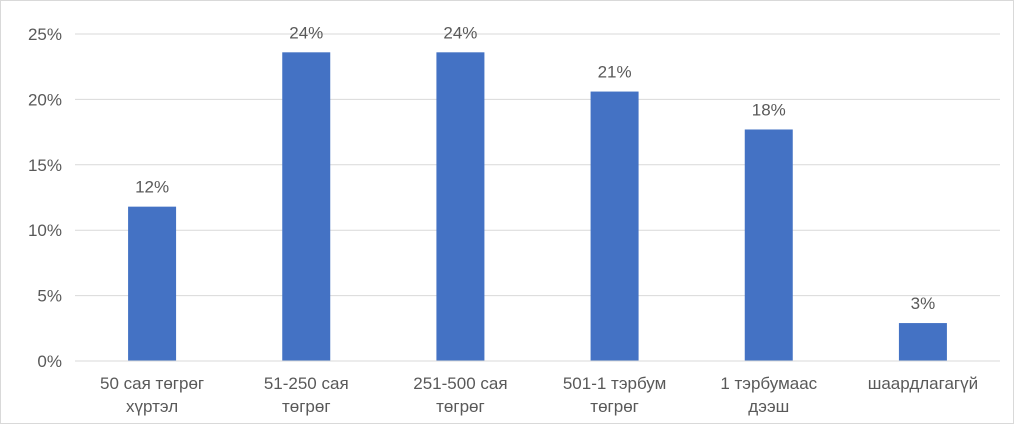 The height and width of the screenshot is (426, 1016). Describe the element at coordinates (152, 383) in the screenshot. I see `x-tick-label-line: 50 сая төгрөг` at that location.